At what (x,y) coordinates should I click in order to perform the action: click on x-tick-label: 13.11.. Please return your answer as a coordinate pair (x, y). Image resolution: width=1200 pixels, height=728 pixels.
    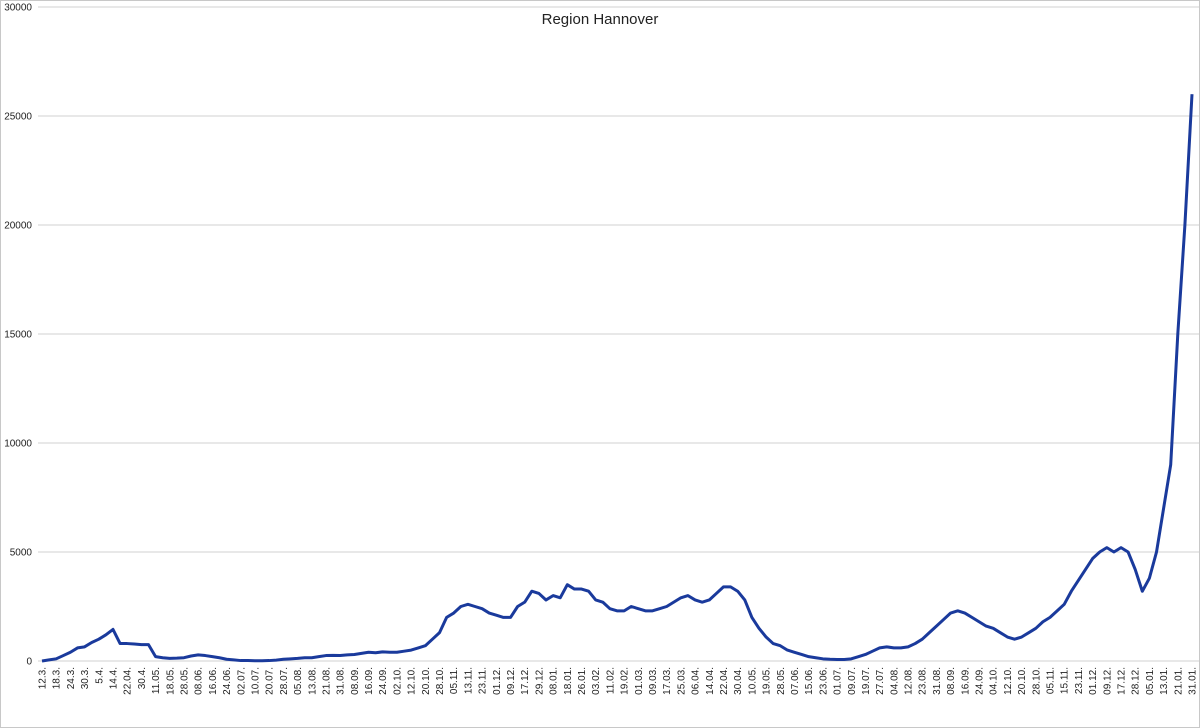
    Looking at the image, I should click on (468, 680).